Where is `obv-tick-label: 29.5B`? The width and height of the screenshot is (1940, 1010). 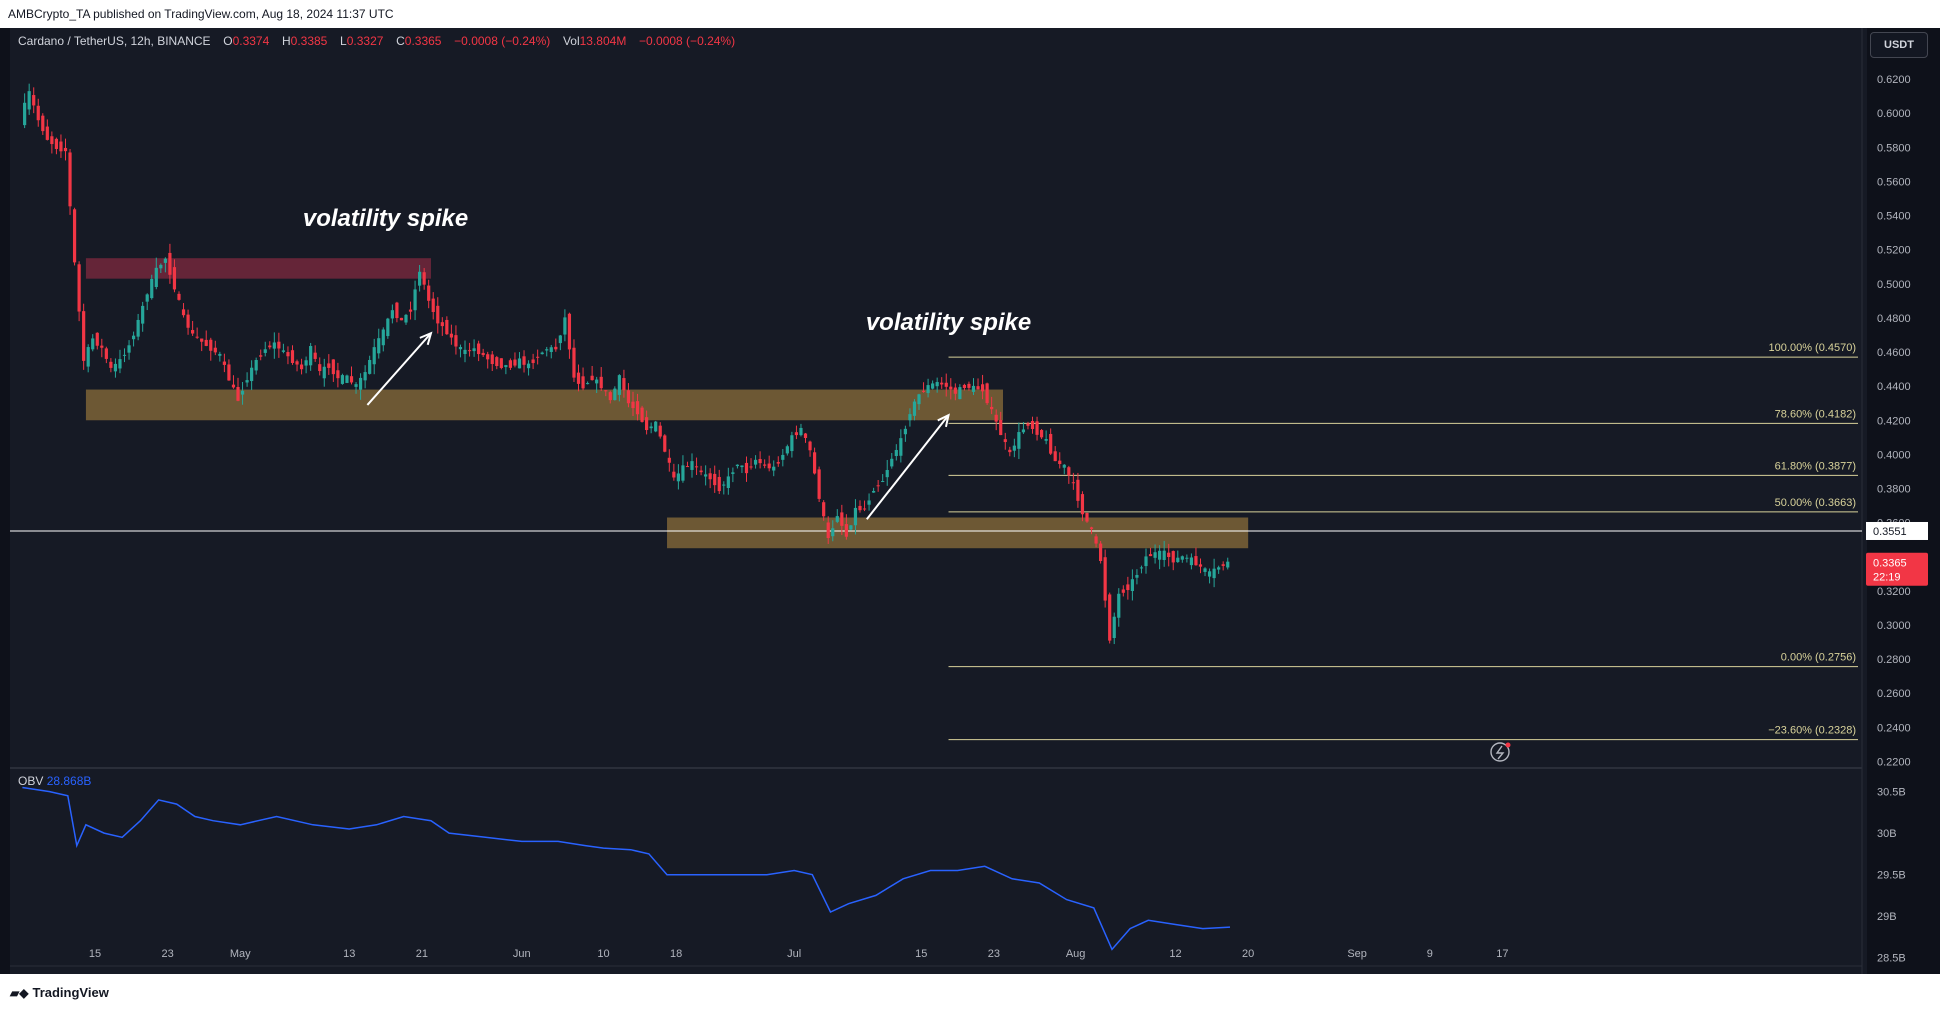
obv-tick-label: 29.5B is located at coordinates (1891, 876).